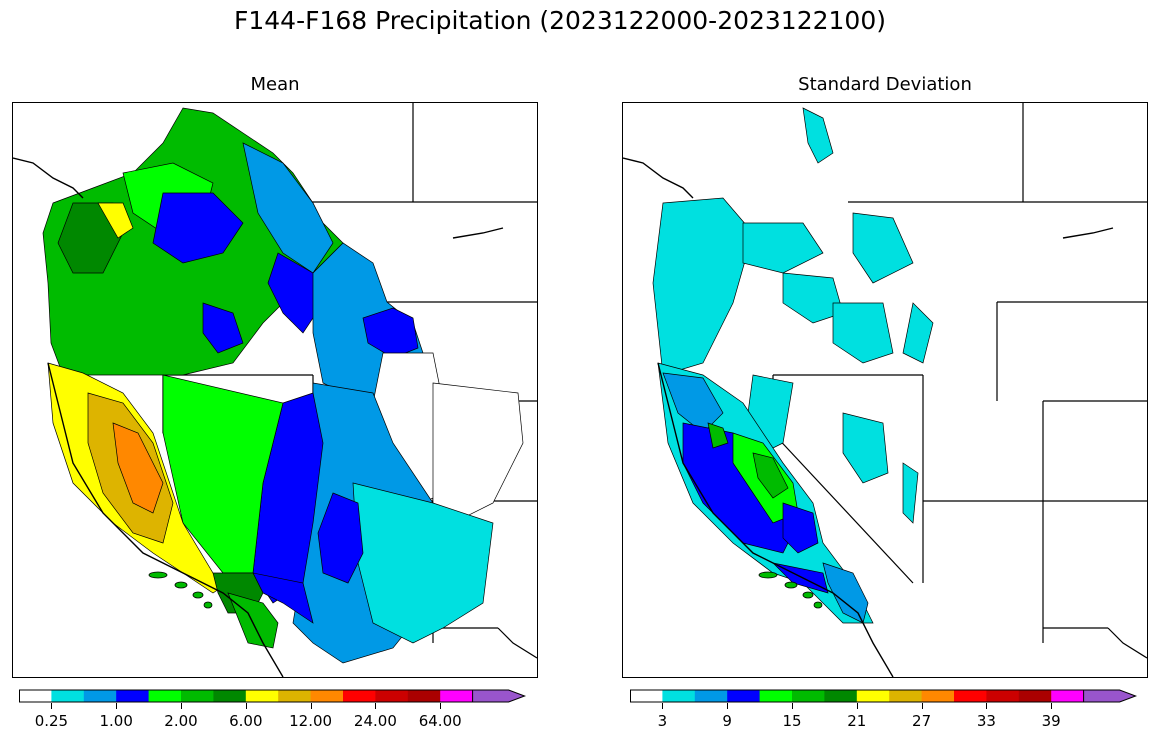  Describe the element at coordinates (727, 721) in the screenshot. I see `colorbar-tick-label: 9` at that location.